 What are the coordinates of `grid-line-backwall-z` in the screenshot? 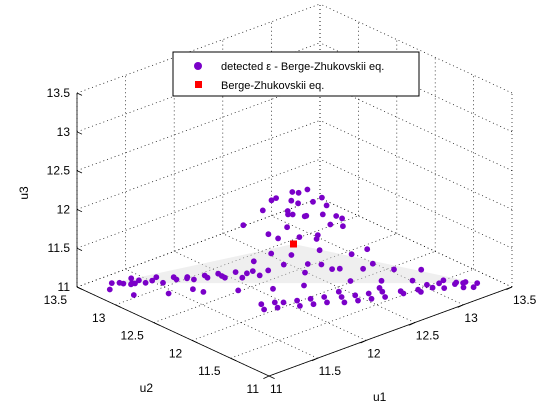 It's located at (198, 203).